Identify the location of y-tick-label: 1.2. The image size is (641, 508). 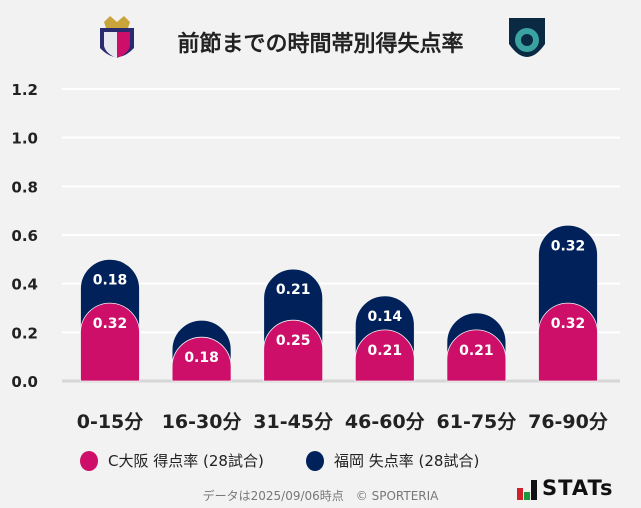
(24, 90).